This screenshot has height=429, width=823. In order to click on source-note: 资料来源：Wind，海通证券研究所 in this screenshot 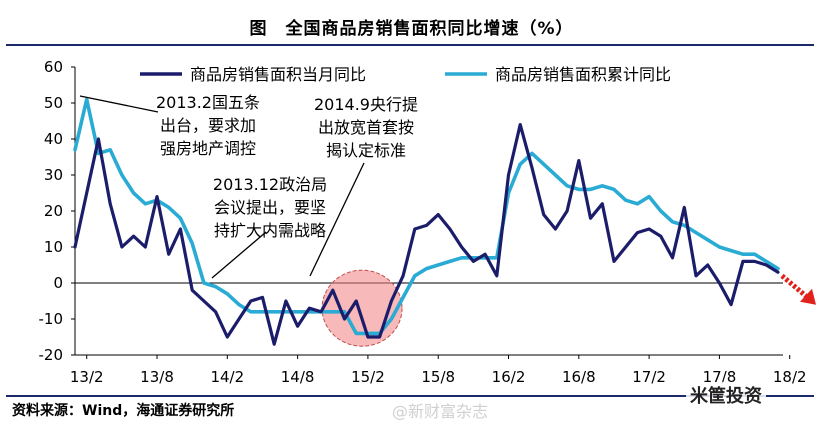, I will do `click(123, 411)`.